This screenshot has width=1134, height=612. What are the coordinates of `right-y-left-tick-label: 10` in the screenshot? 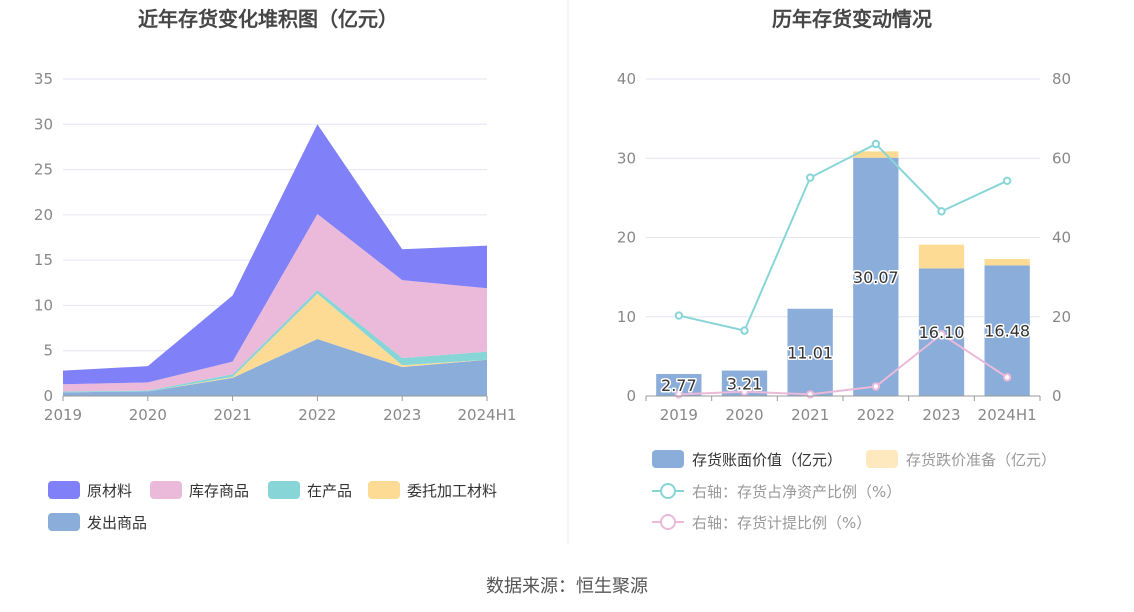 It's located at (626, 317).